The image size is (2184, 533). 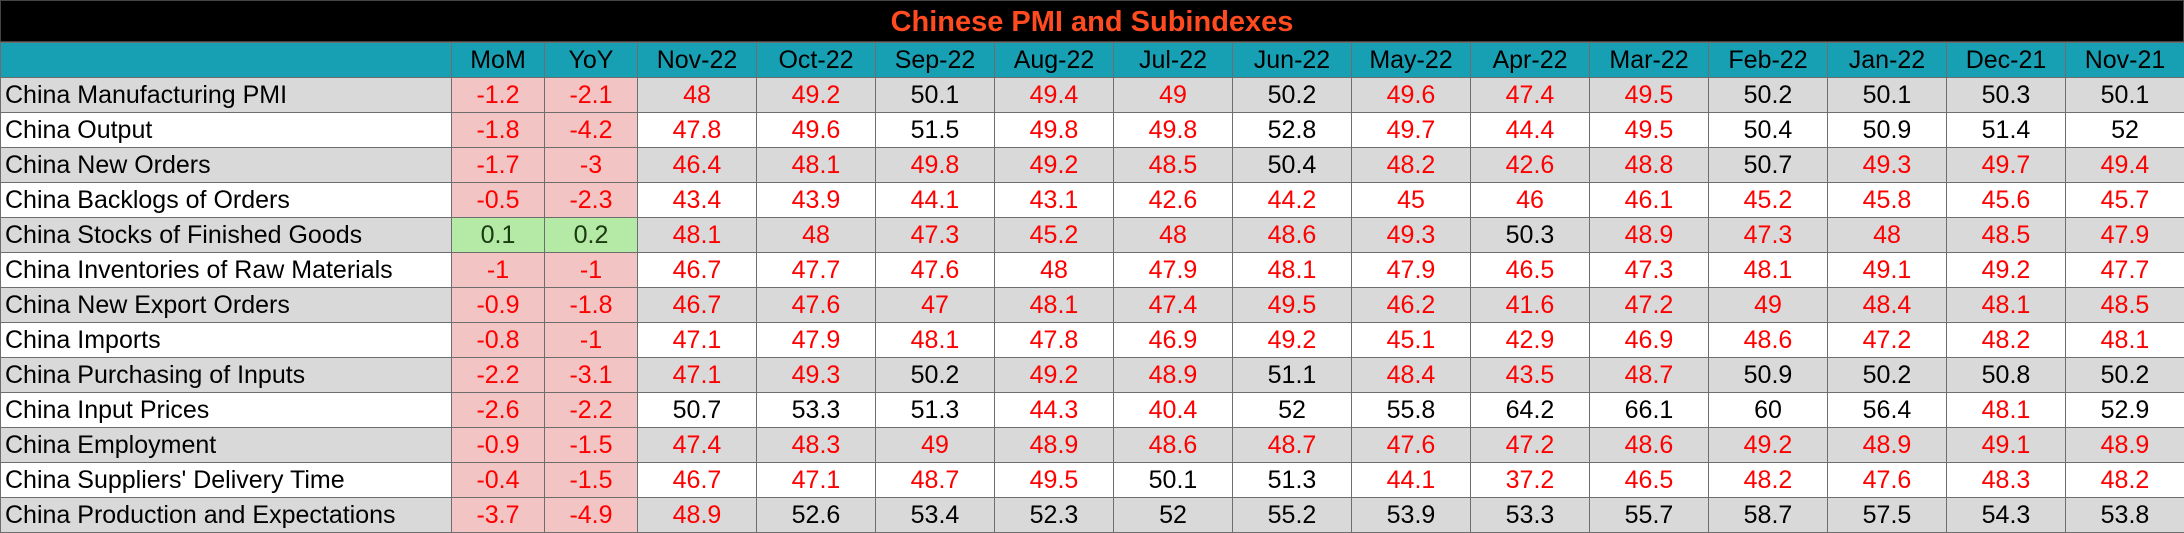 What do you see at coordinates (1768, 410) in the screenshot?
I see `value-cell: 60` at bounding box center [1768, 410].